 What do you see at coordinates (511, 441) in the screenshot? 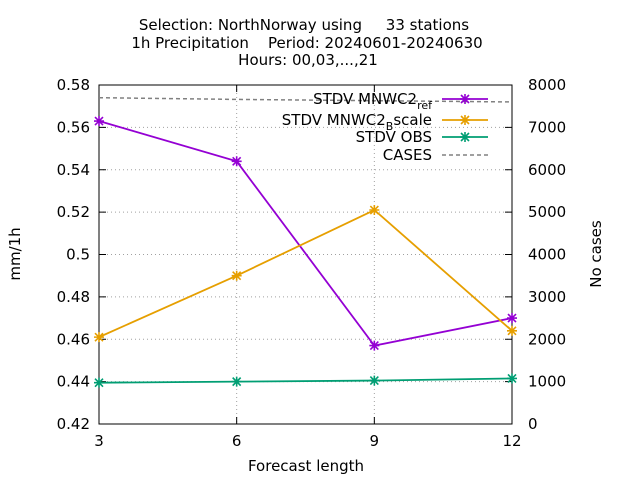
I see `x-tick-label: 12` at bounding box center [511, 441].